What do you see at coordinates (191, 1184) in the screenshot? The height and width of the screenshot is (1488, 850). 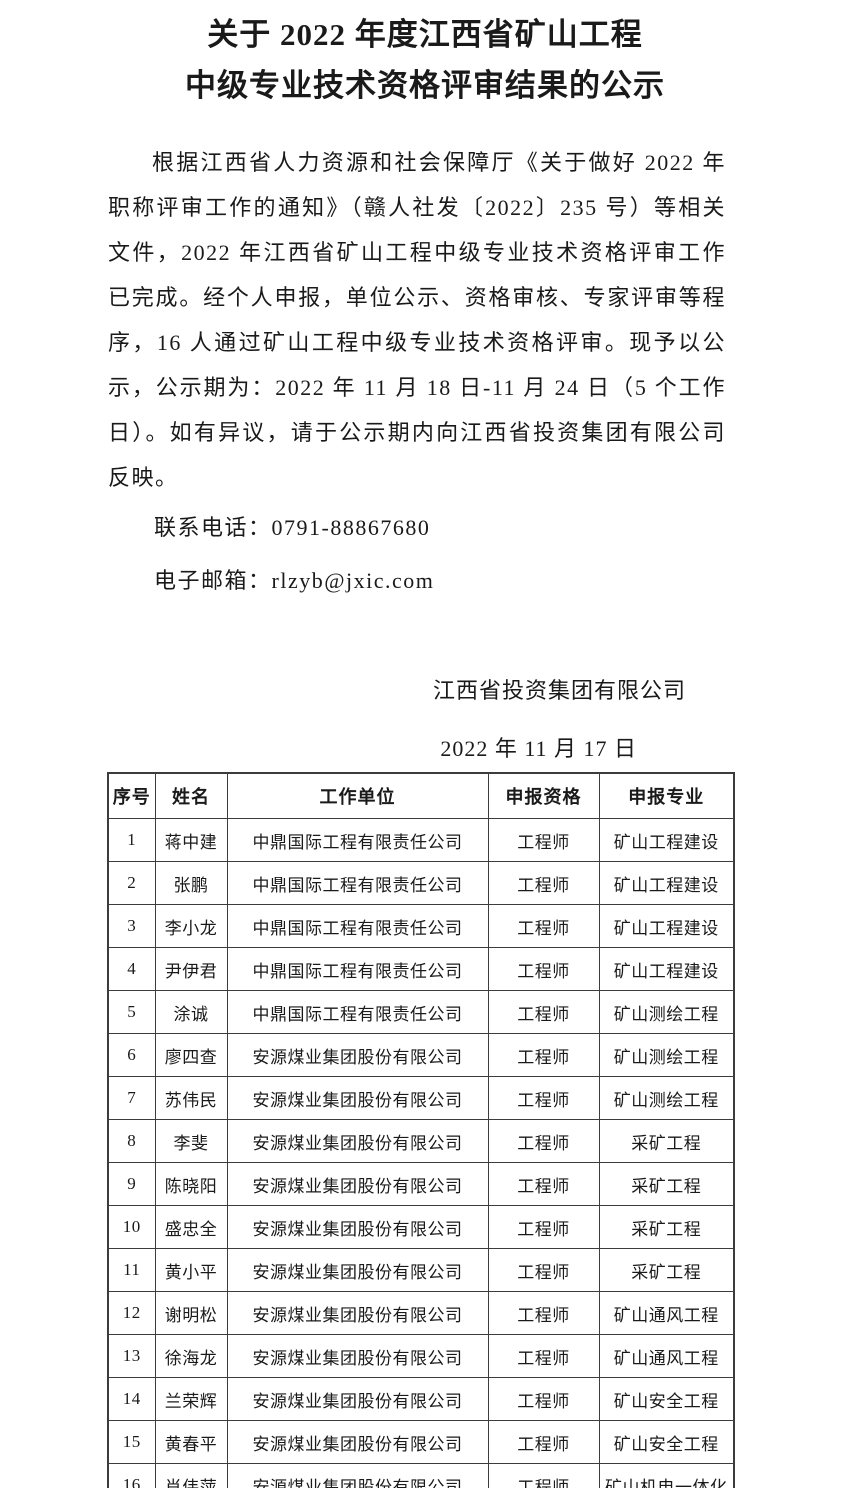 I see `table-cell: 陈晓阳` at bounding box center [191, 1184].